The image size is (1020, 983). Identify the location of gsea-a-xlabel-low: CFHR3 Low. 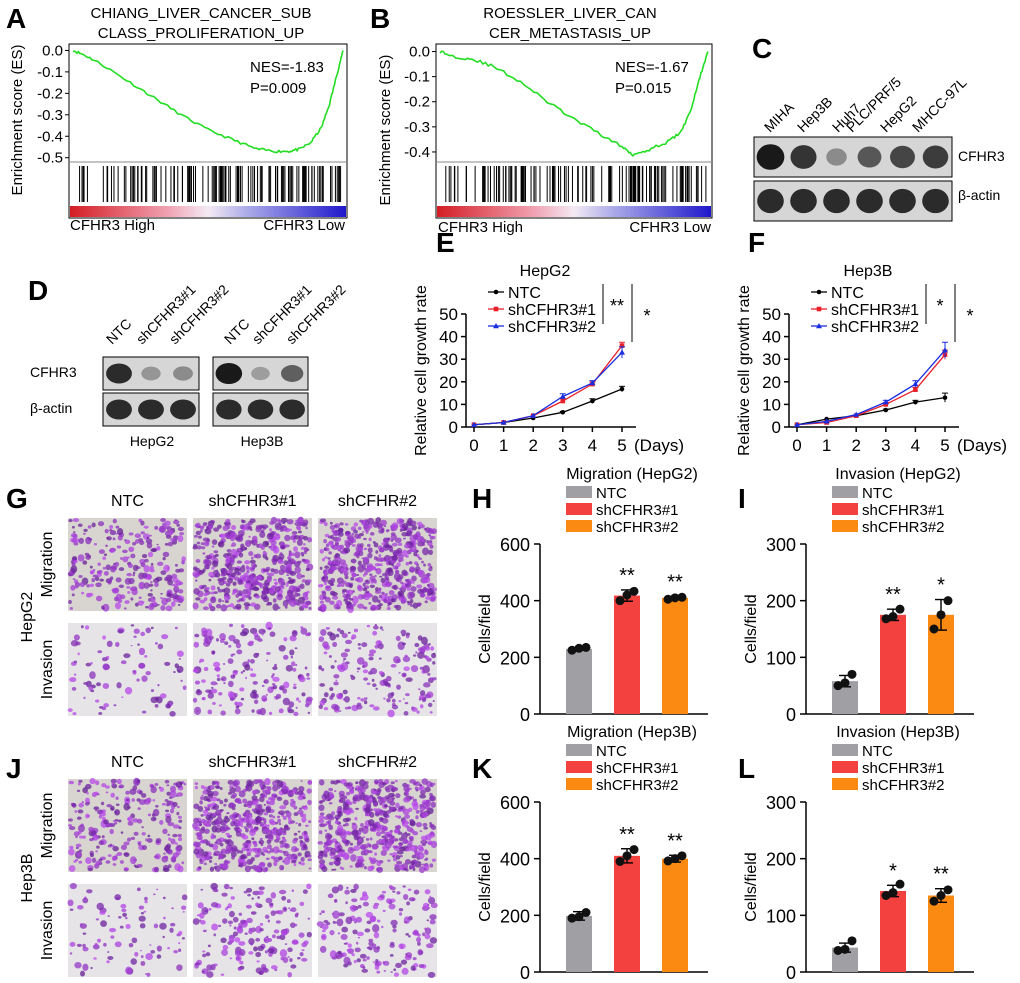
(304, 225).